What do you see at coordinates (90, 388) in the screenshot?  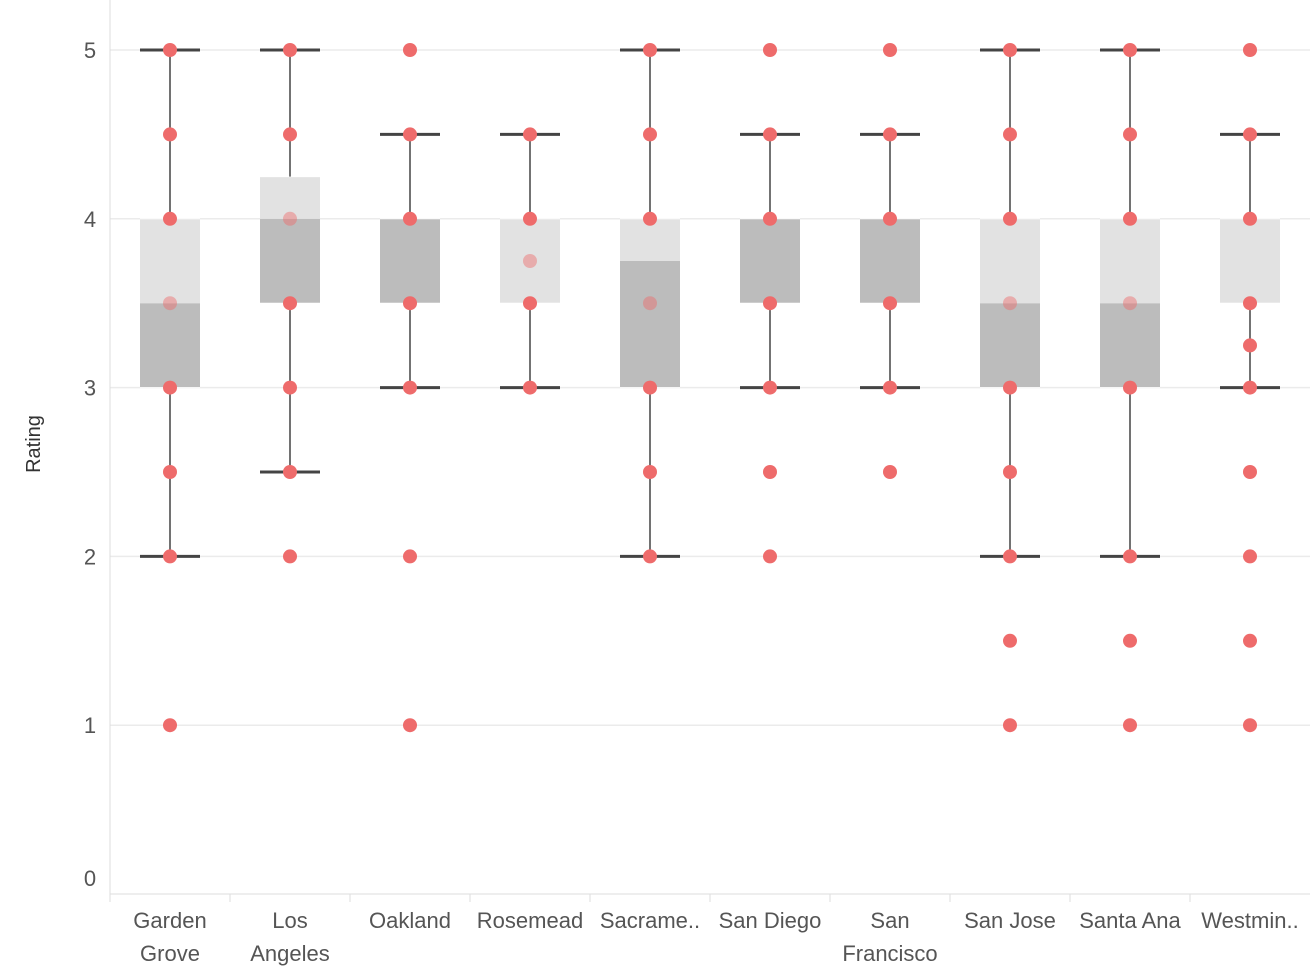 I see `y-tick-label: 3` at bounding box center [90, 388].